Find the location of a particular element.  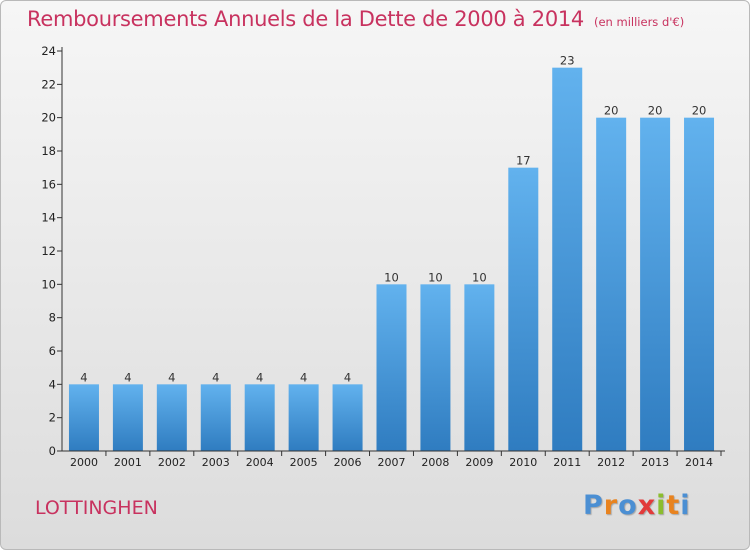

bar-2014 is located at coordinates (699, 284).